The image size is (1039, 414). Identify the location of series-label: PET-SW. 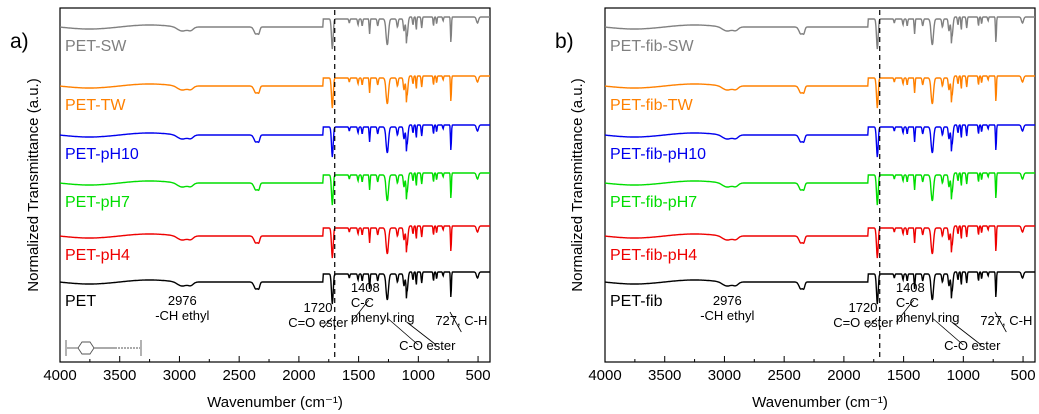
(96, 46).